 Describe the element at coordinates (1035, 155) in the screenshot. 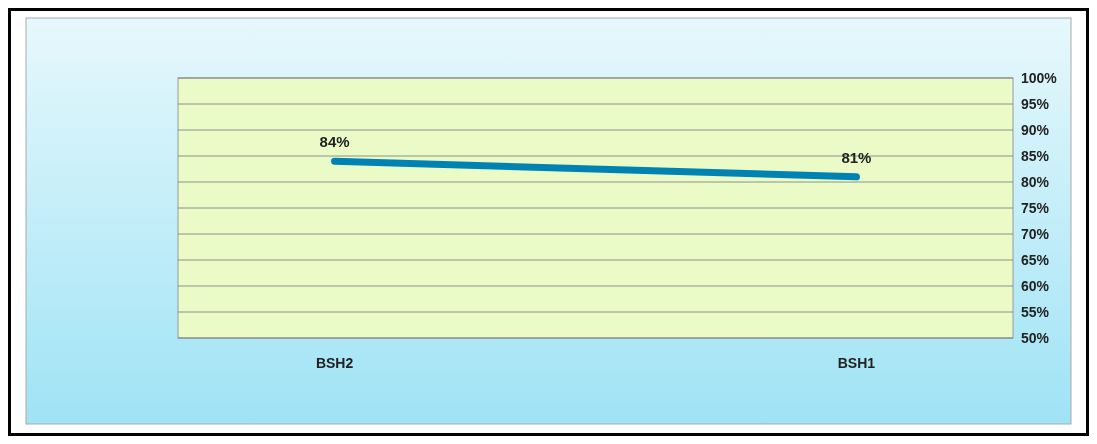

I see `y-tick-label: 85%` at that location.